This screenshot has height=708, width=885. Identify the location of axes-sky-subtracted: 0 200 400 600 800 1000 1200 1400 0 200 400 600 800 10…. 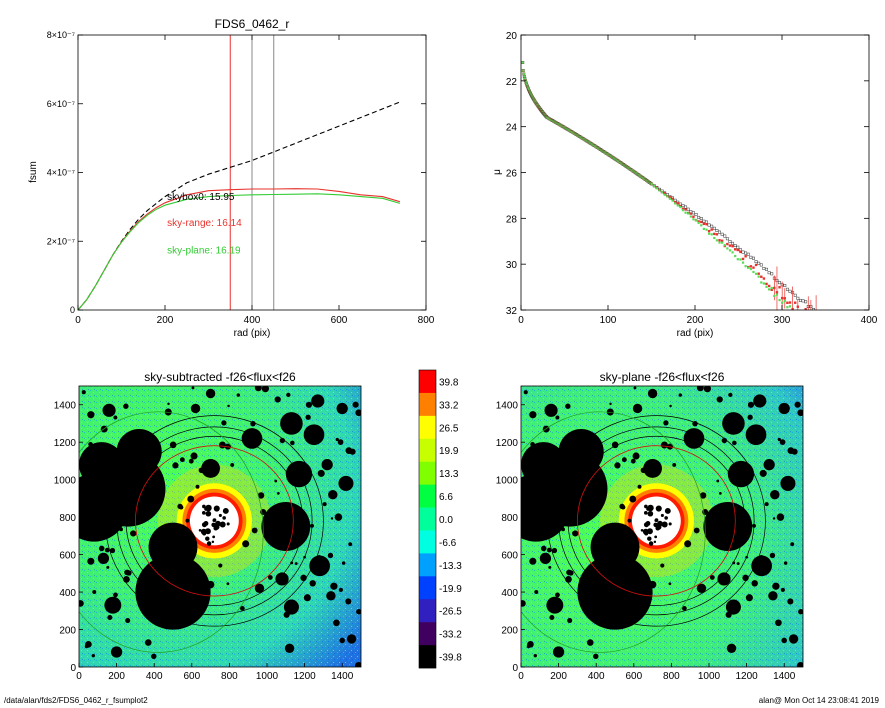
(204, 541).